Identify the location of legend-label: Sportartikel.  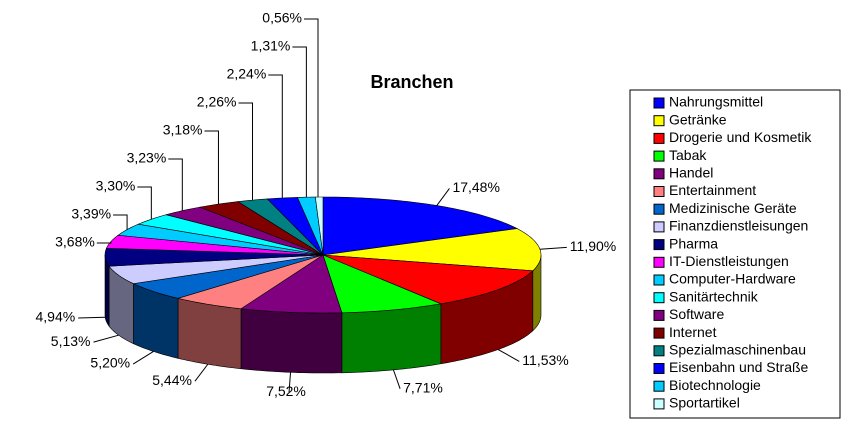
(704, 403).